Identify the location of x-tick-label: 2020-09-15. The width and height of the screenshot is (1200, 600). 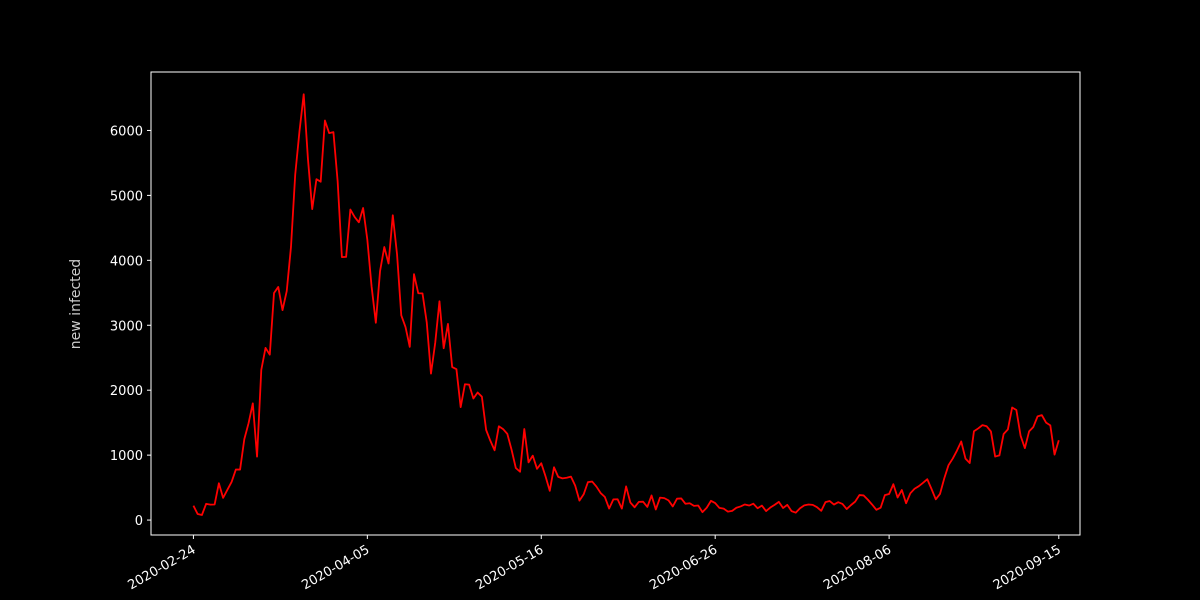
(1027, 567).